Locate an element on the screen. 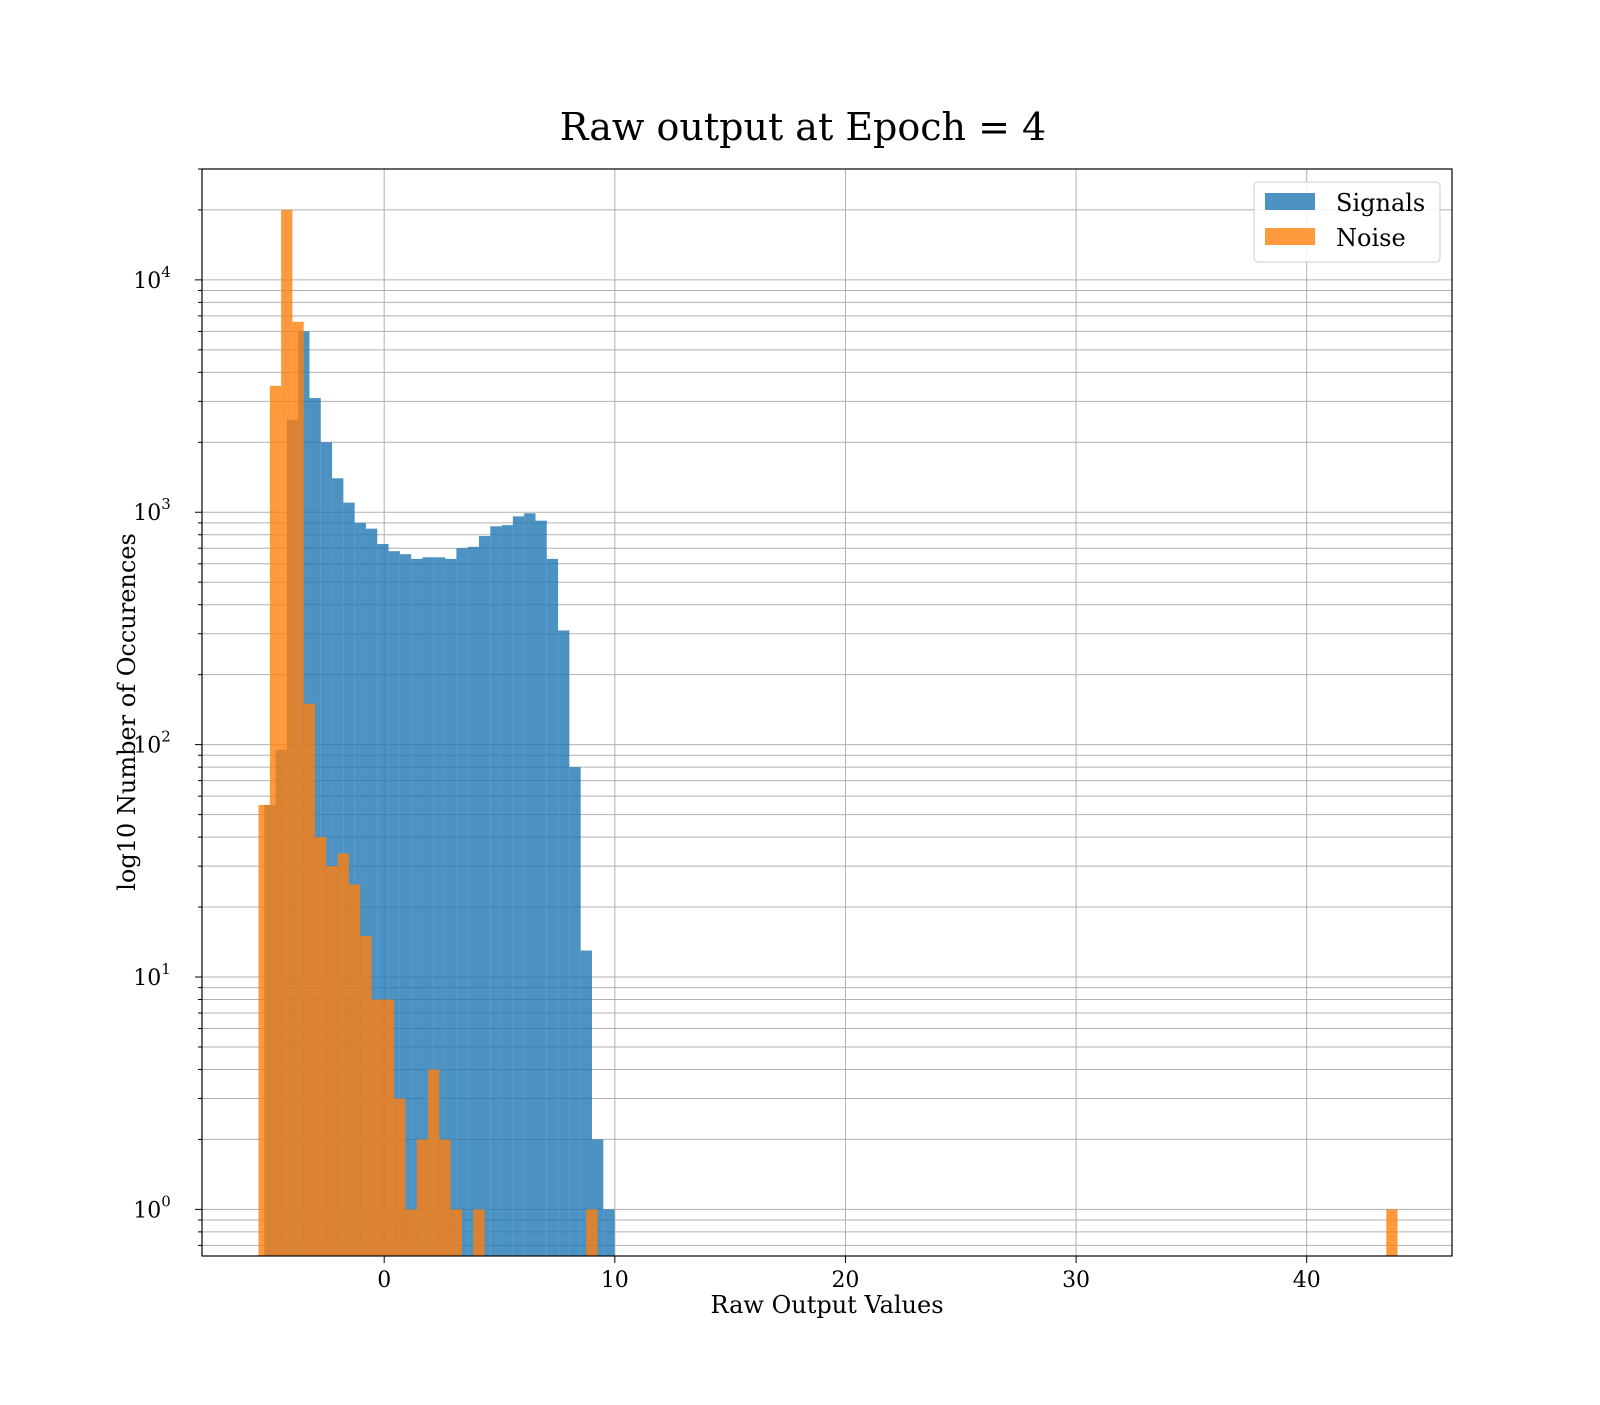  y-tick-label: 10² is located at coordinates (152, 743).